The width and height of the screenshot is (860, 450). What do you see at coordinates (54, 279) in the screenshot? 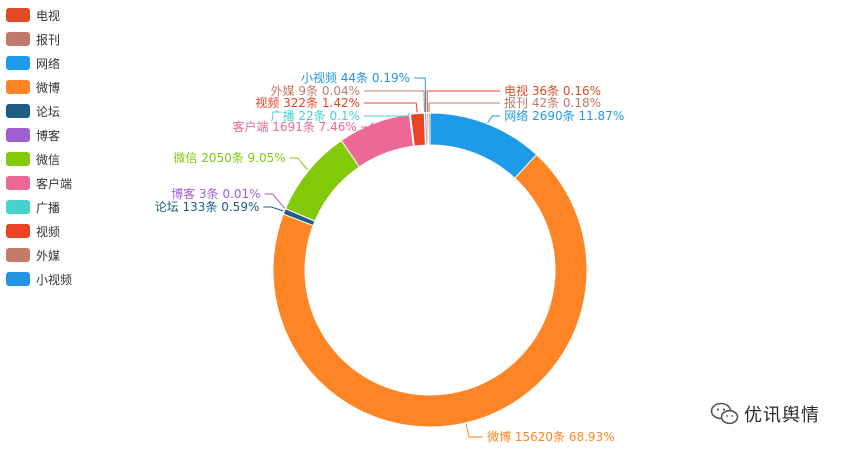
I see `legend-label: 小视频` at bounding box center [54, 279].